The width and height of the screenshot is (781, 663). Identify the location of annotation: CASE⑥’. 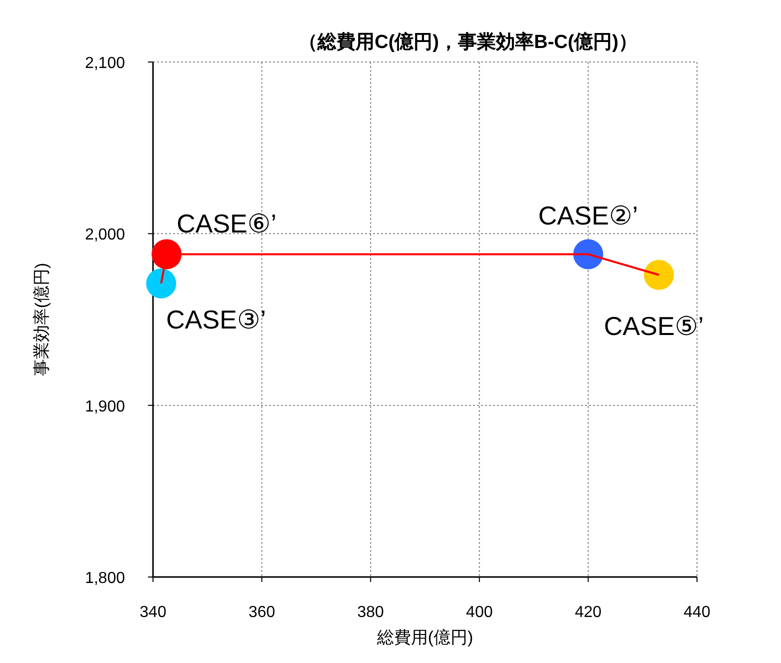
(226, 223).